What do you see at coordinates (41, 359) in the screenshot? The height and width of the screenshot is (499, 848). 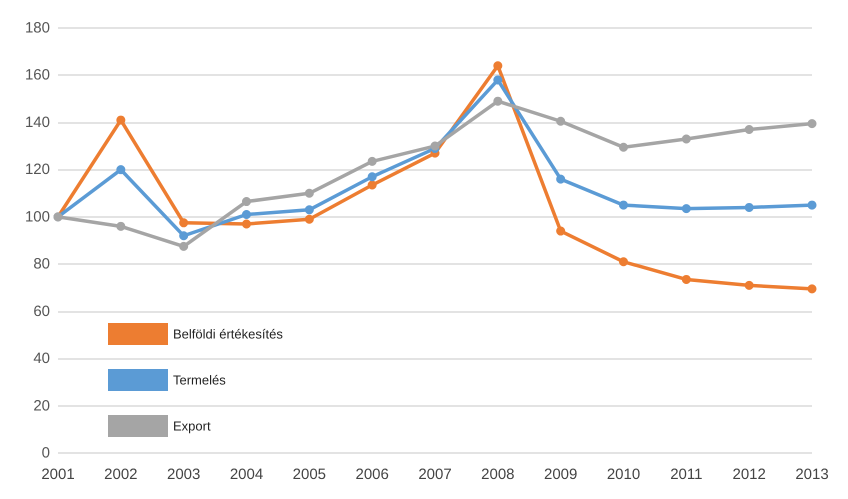 I see `y-tick-label: 40` at bounding box center [41, 359].